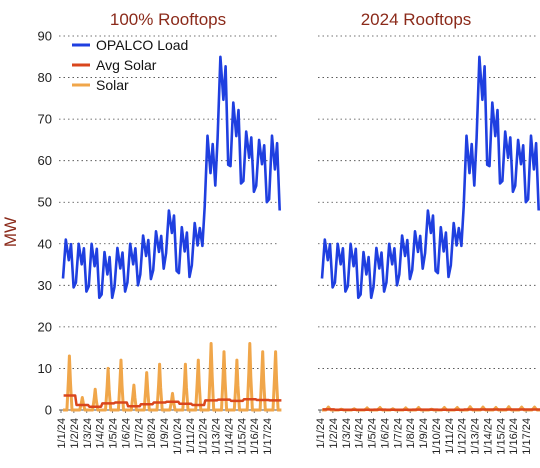 This screenshot has width=540, height=468. Describe the element at coordinates (142, 45) in the screenshot. I see `legend-label-load: OPALCO Load` at that location.